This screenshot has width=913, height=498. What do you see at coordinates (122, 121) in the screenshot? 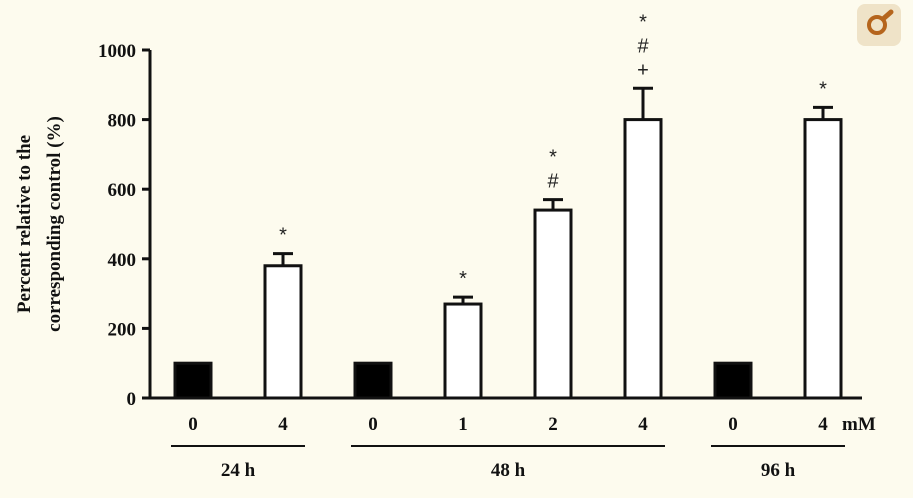
I see `y-tick-label: 800` at bounding box center [122, 121].